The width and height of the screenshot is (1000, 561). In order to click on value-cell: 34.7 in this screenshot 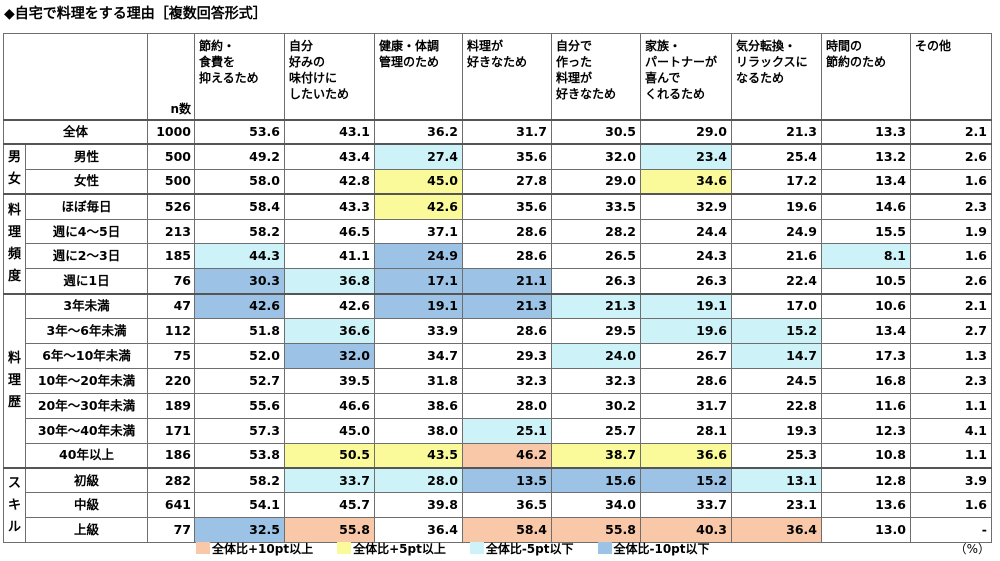, I will do `click(418, 356)`.